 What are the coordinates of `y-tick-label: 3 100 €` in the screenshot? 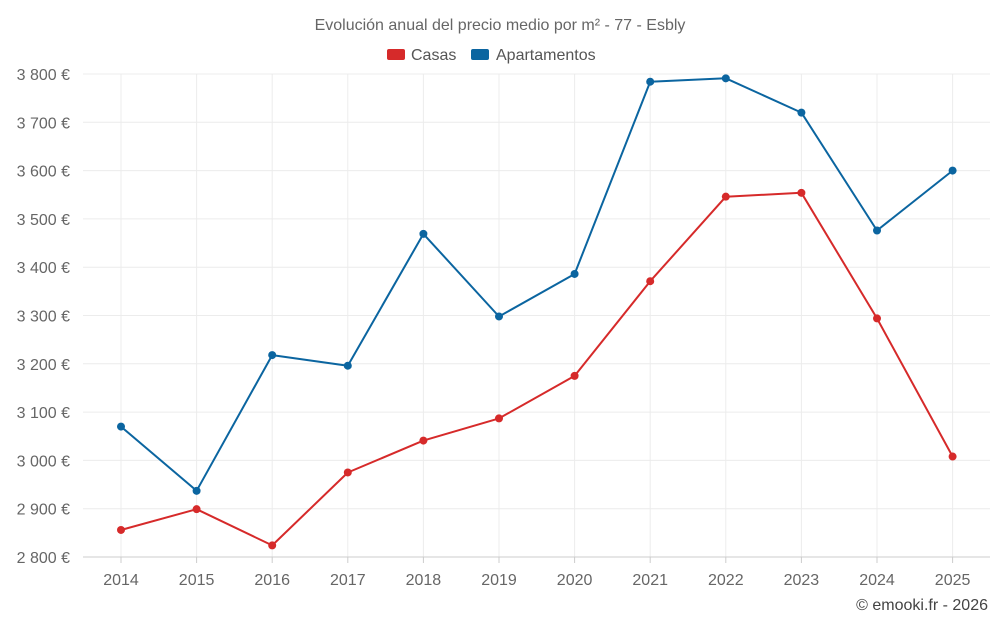 It's located at (43, 413).